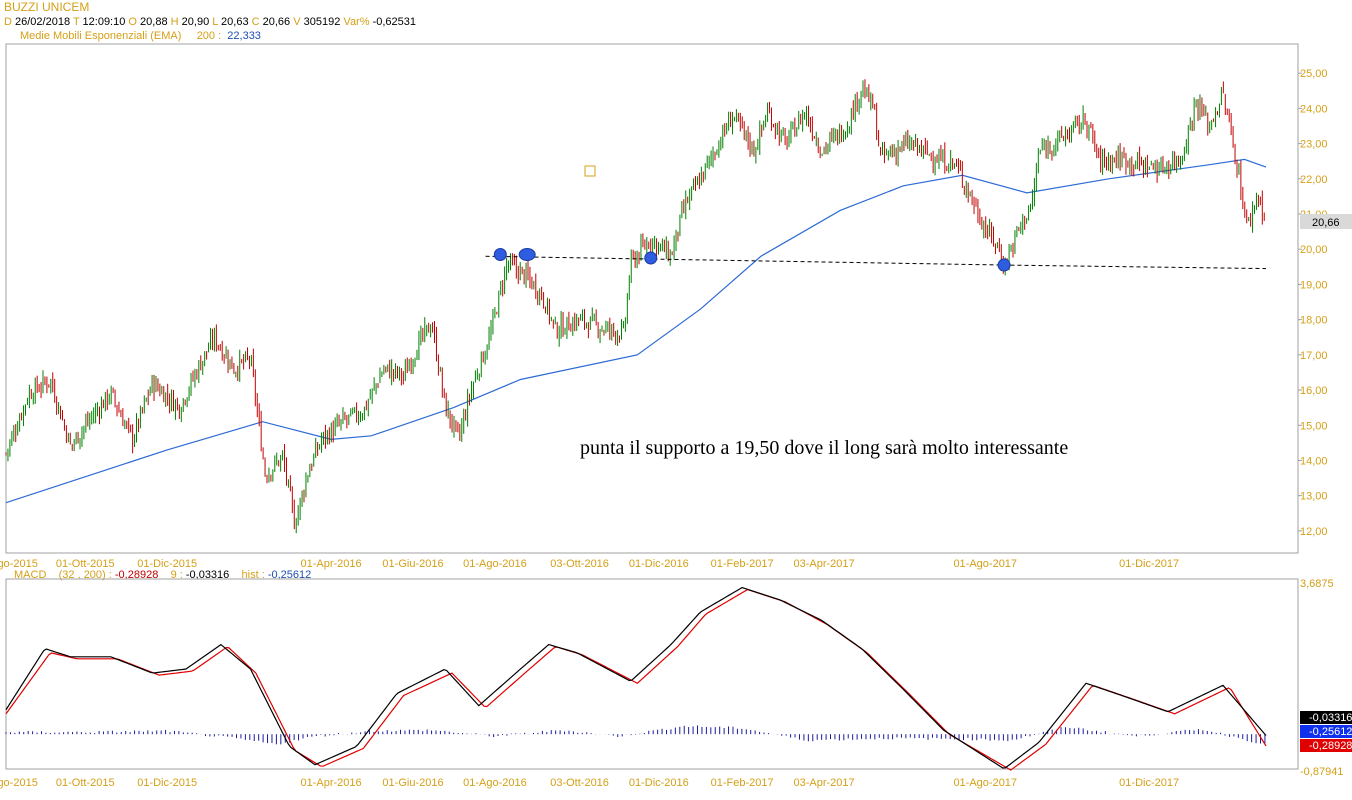  I want to click on marker-square, so click(590, 171).